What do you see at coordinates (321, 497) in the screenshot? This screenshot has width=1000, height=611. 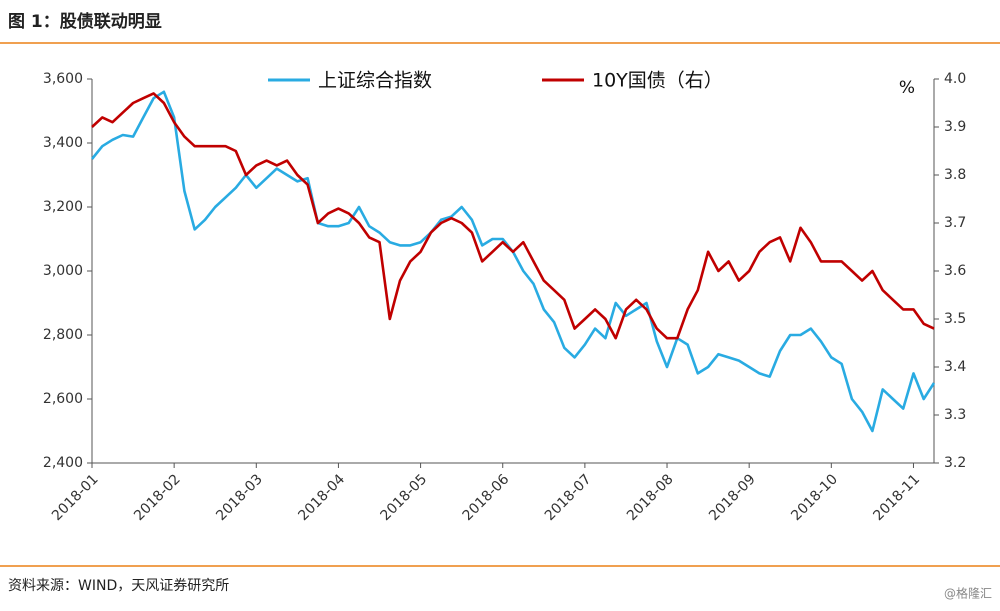 I see `x-tick-label: 2018-04` at bounding box center [321, 497].